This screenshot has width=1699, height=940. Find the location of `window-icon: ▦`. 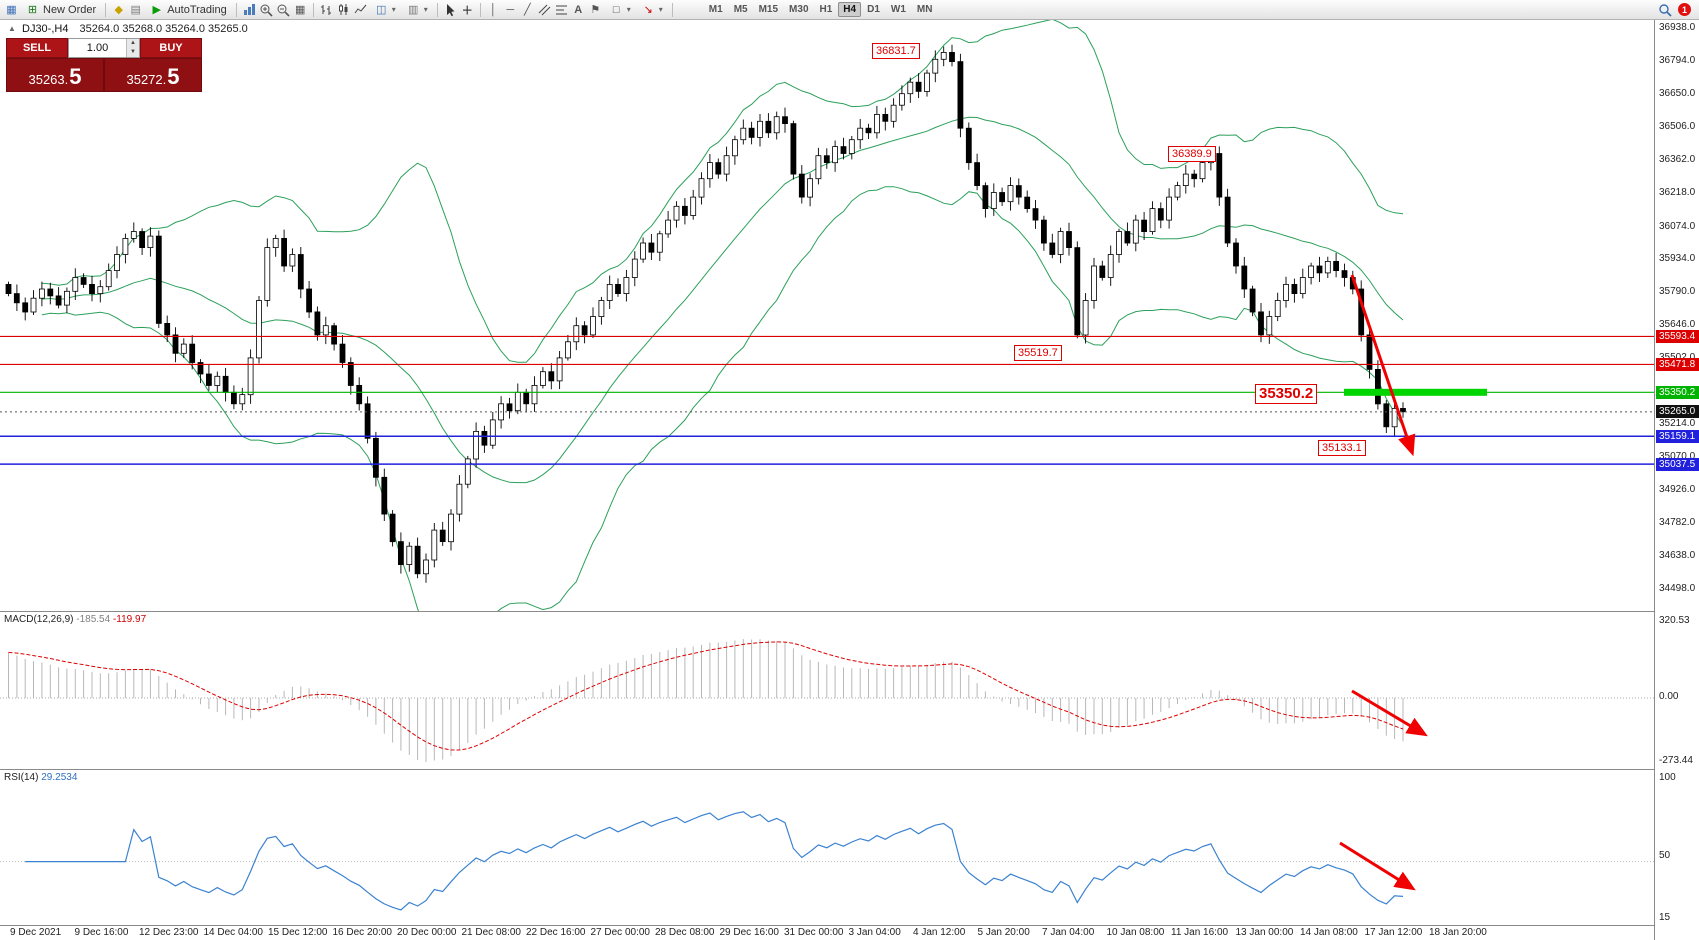

window-icon: ▦ is located at coordinates (11, 10).